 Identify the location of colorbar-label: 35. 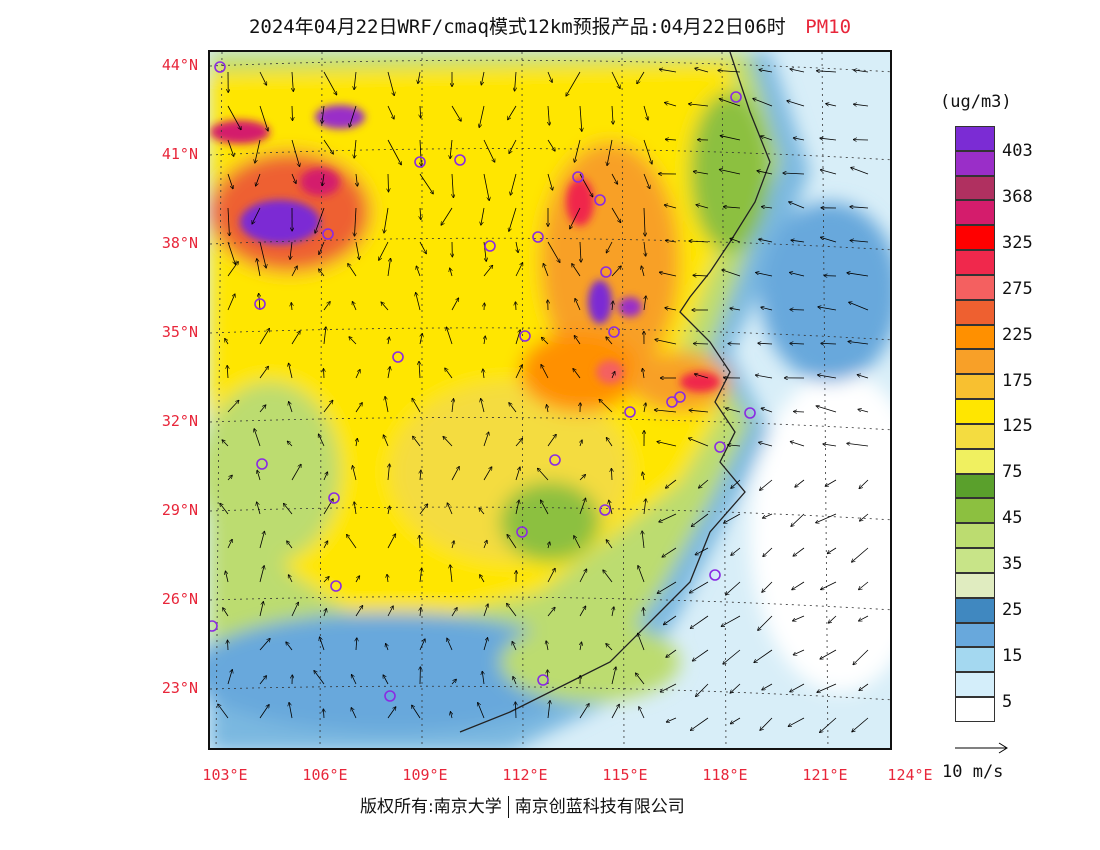
(1012, 564).